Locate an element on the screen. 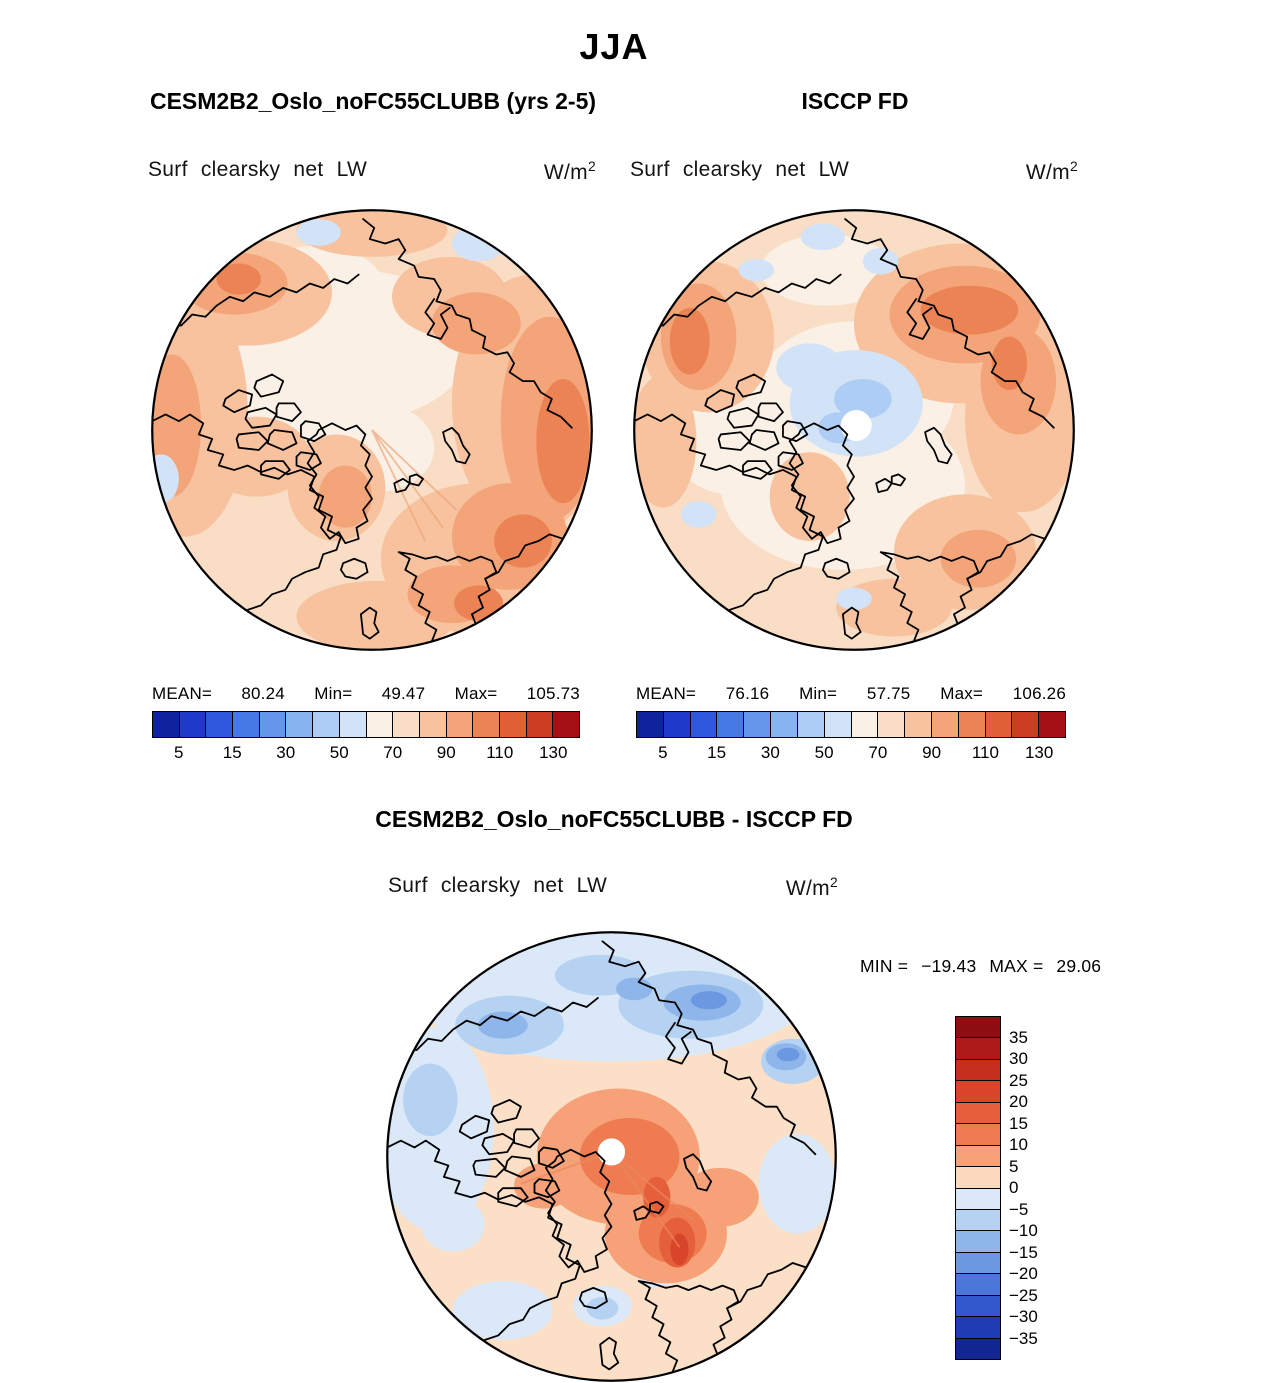 This screenshot has width=1285, height=1383. contour-layer-deep is located at coordinates (848, 338).